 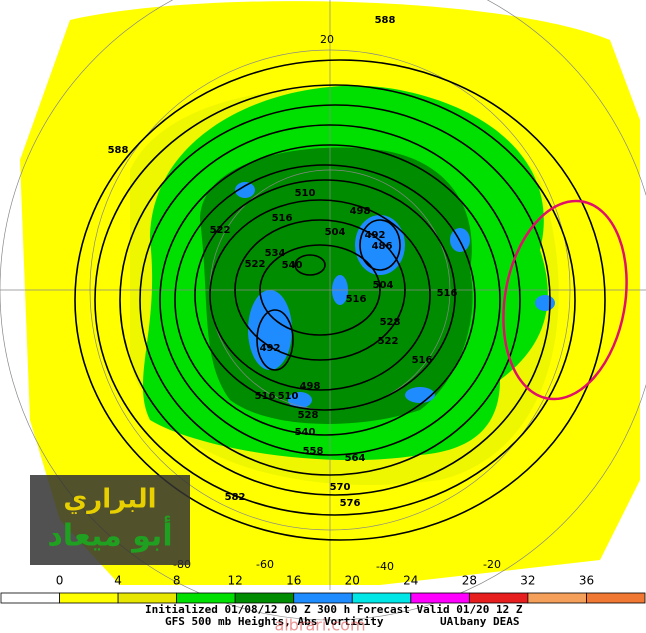 I want to click on contour-label: 570, so click(x=340, y=487).